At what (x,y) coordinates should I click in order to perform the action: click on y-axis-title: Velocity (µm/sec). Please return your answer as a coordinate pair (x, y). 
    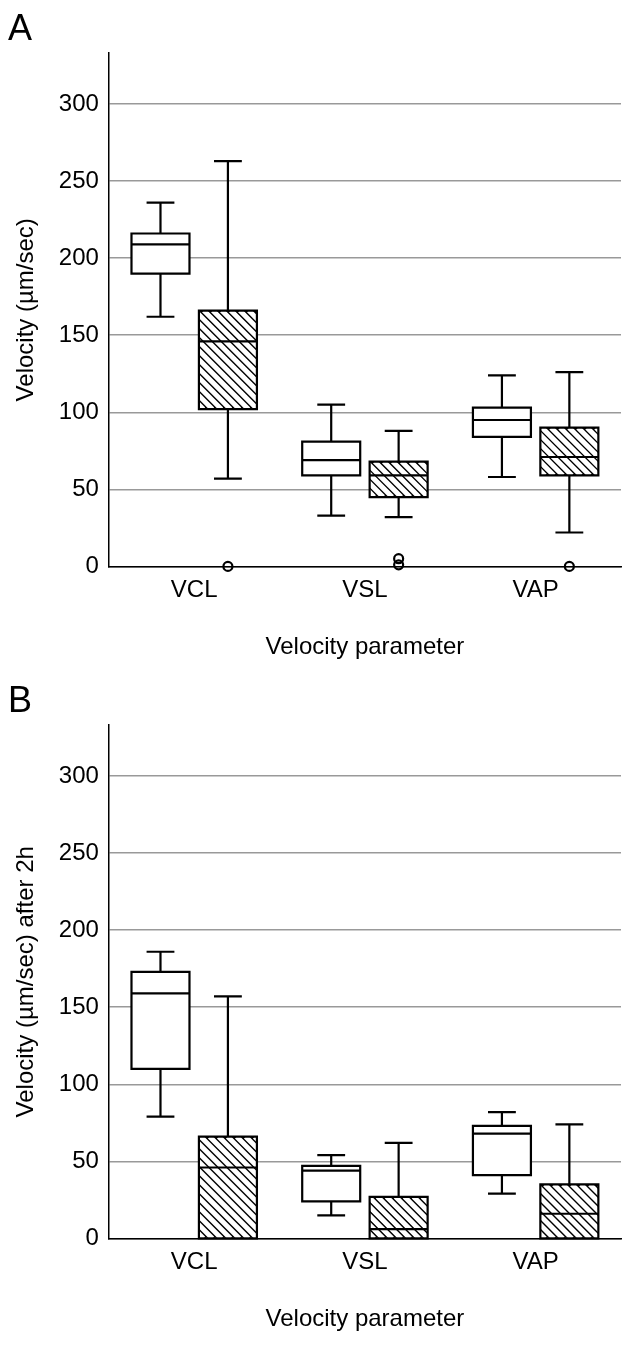
    Looking at the image, I should click on (25, 310).